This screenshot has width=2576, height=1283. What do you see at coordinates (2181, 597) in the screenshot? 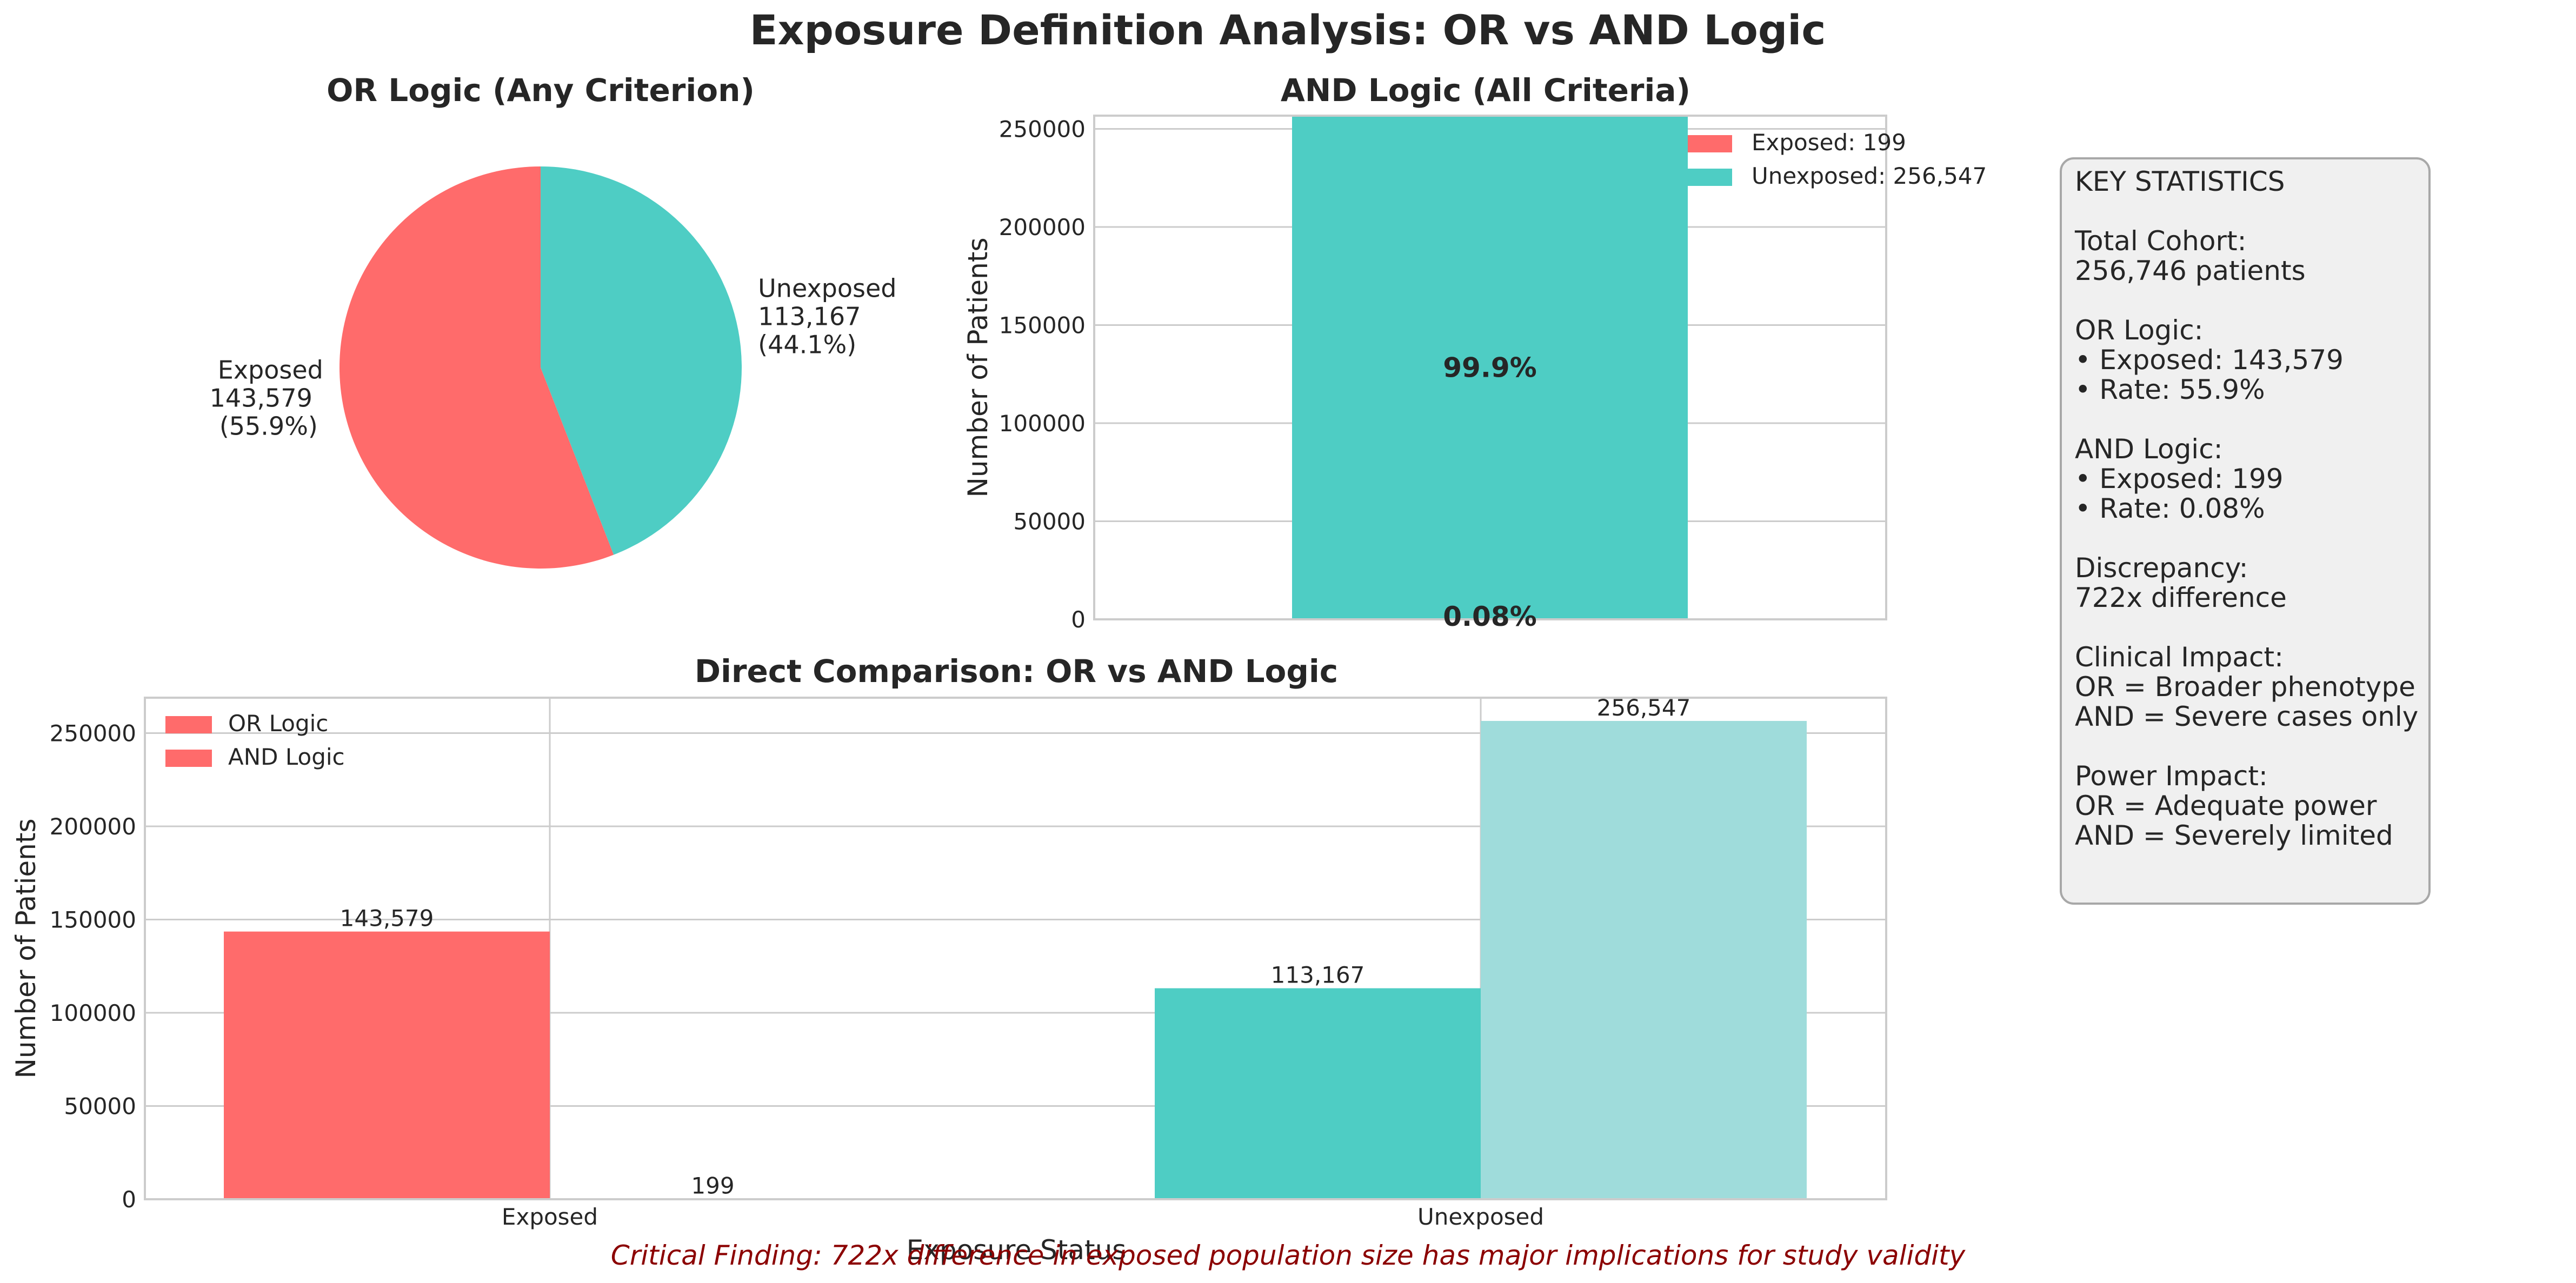
I see `stats-line: 722x difference` at bounding box center [2181, 597].